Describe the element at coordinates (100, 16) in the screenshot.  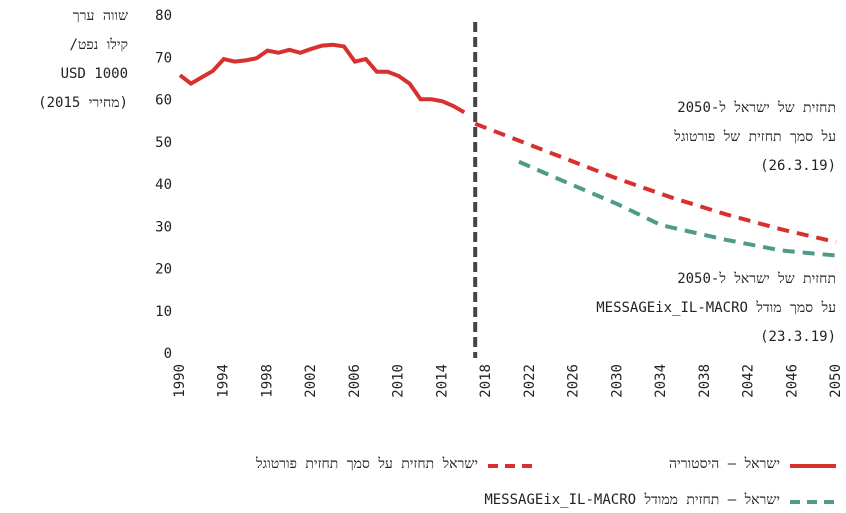
I see `y-axis-label: שווה ערך` at that location.